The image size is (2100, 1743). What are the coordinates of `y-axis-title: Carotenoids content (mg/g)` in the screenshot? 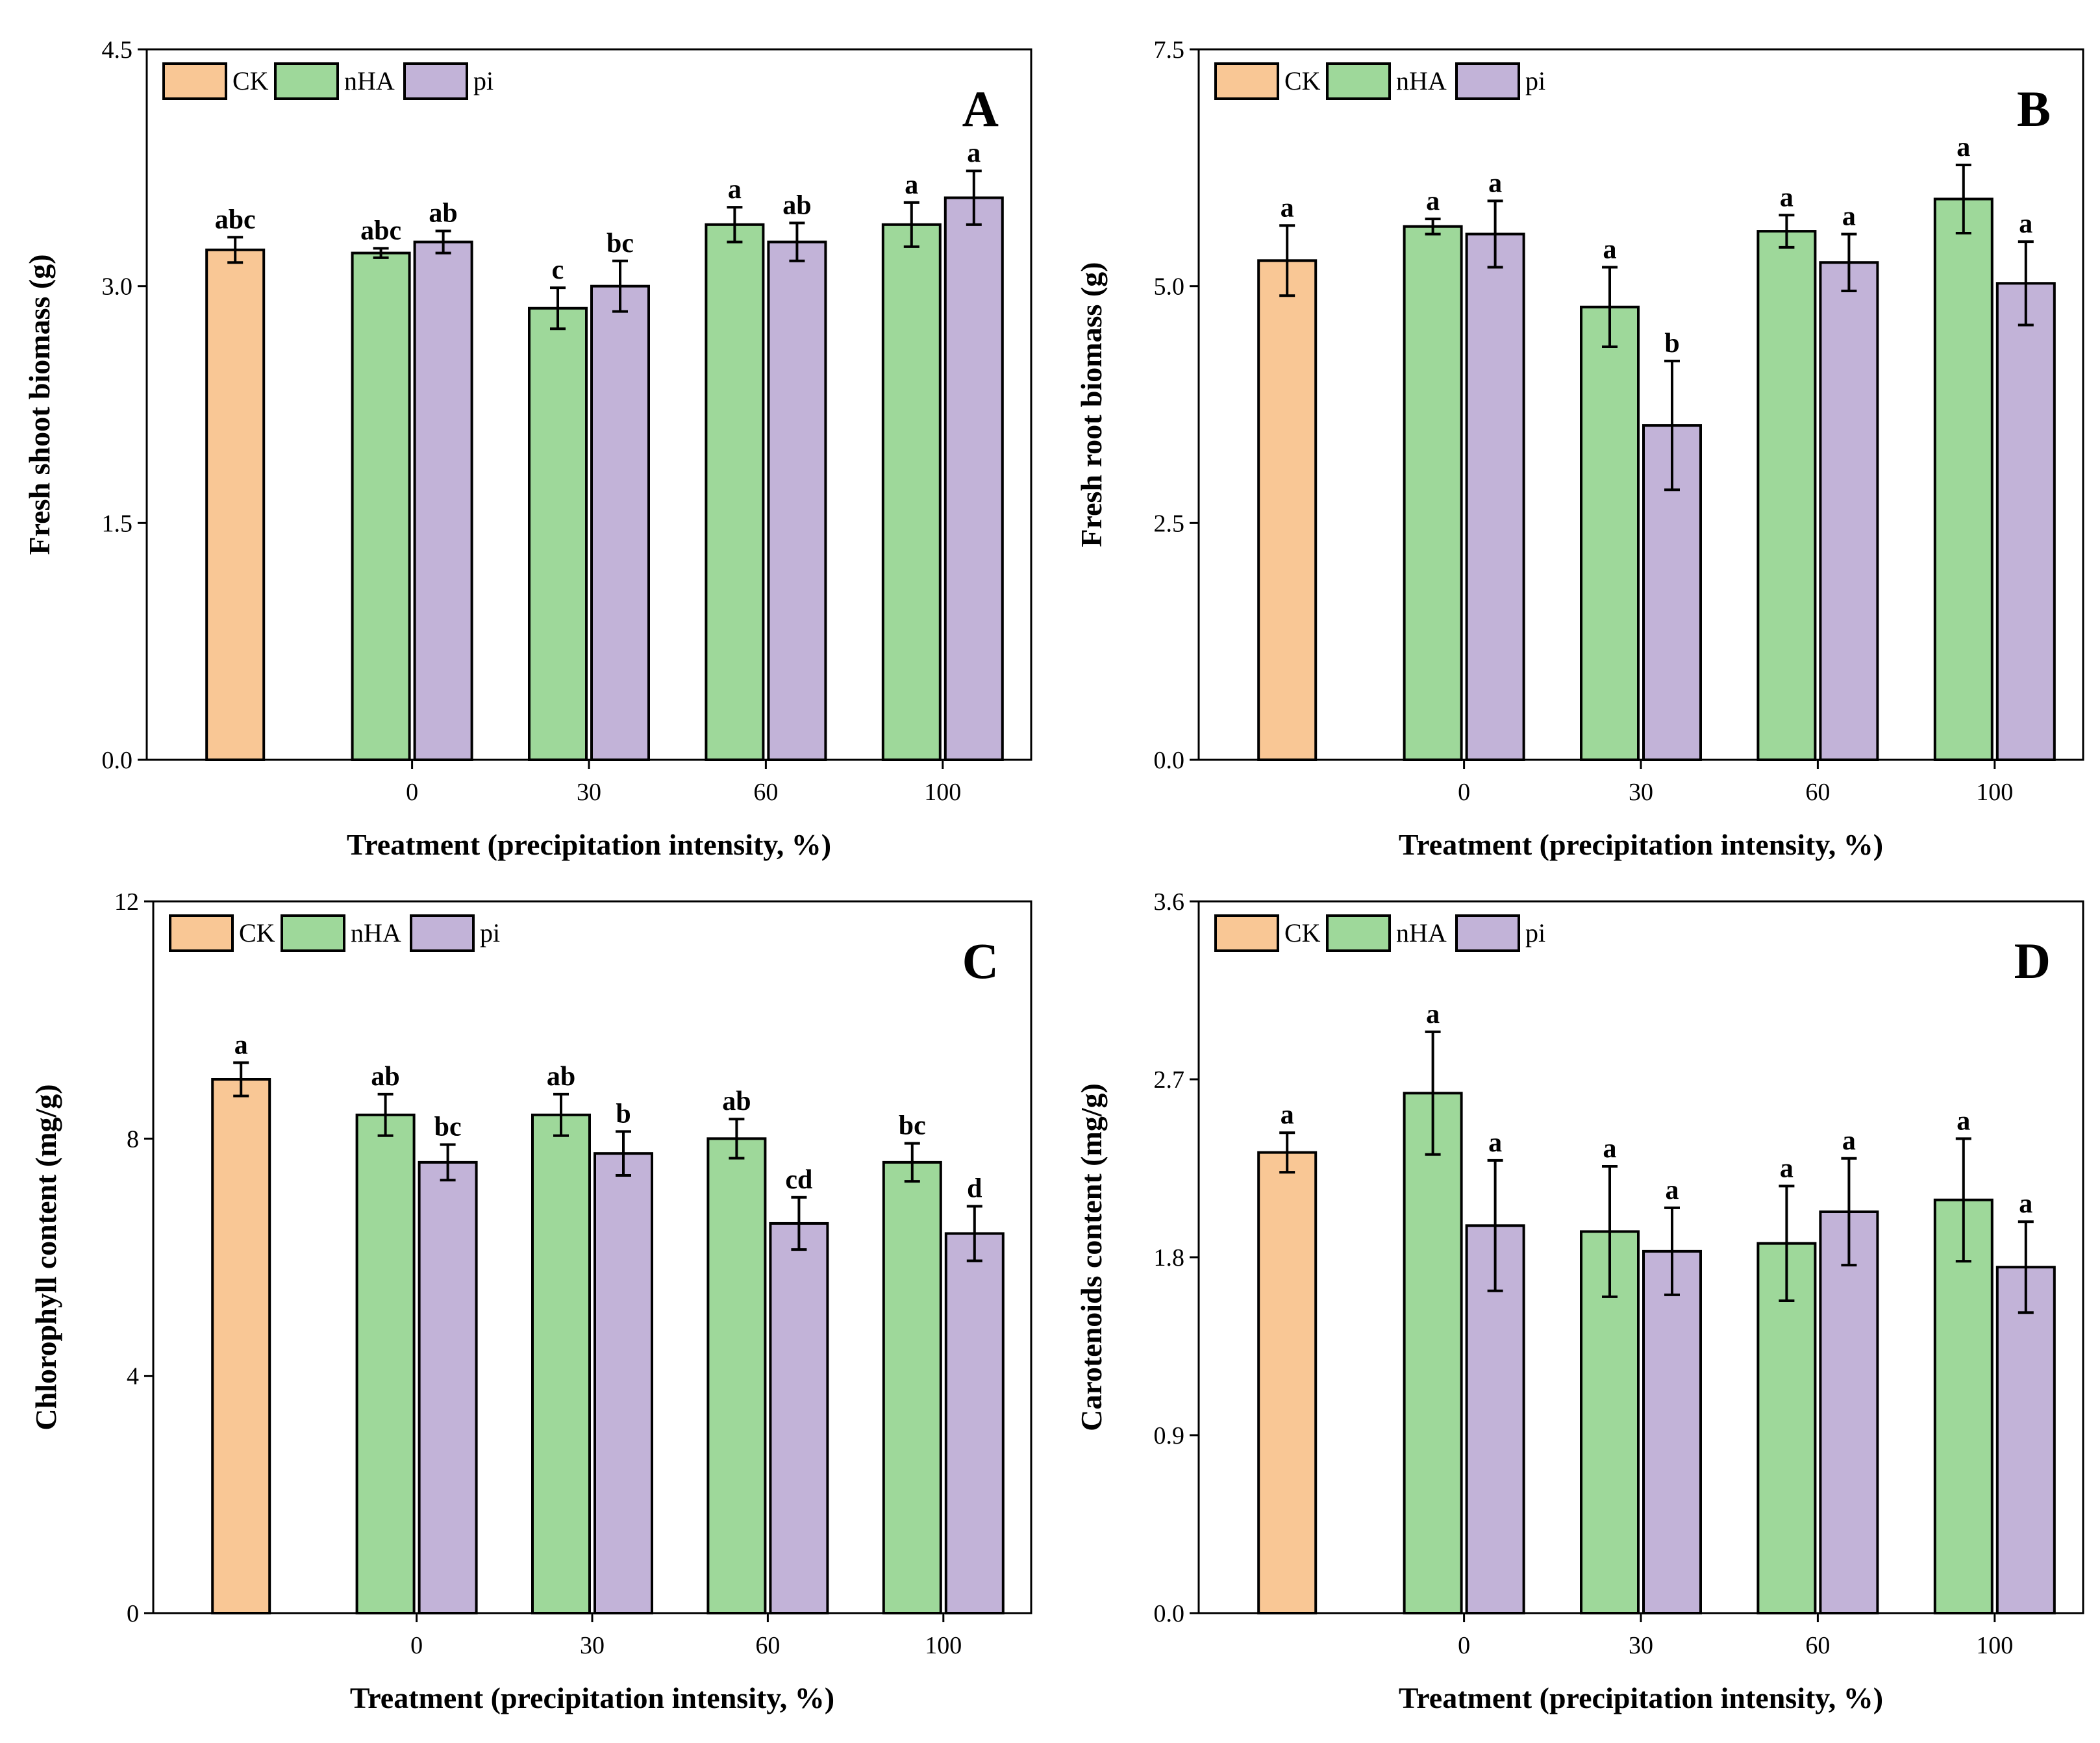 It's located at (1091, 1257).